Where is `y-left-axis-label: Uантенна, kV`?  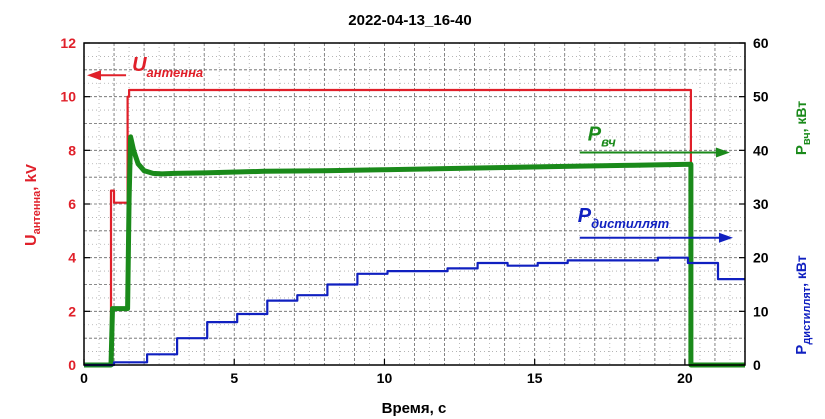 y-left-axis-label: Uантенна, kV is located at coordinates (33, 205).